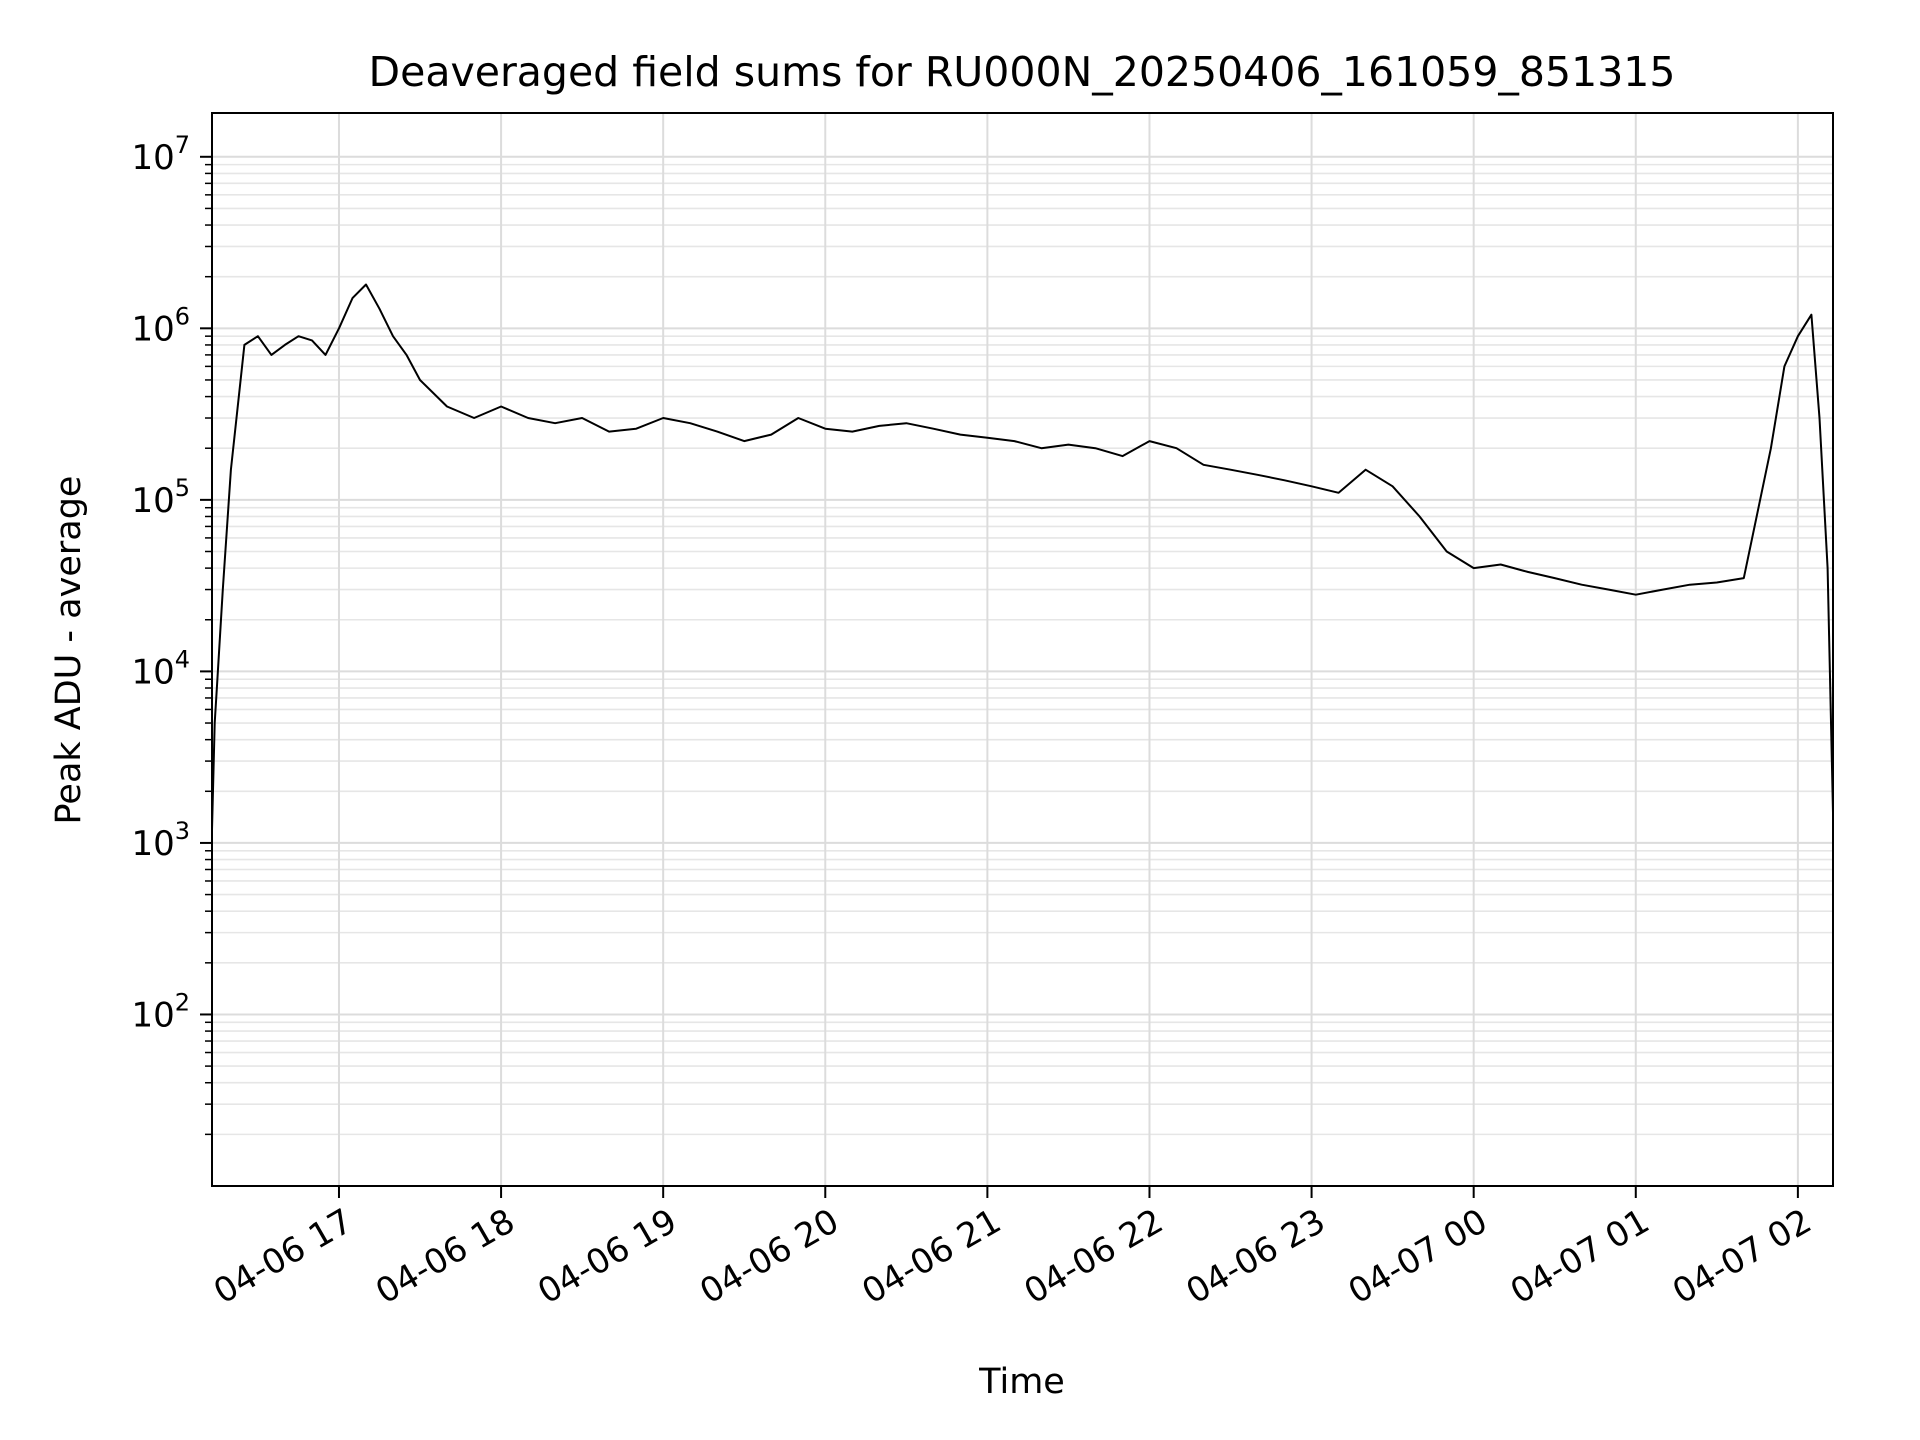 This screenshot has width=1920, height=1440. What do you see at coordinates (69, 650) in the screenshot?
I see `y-axis-label: Peak ADU - average` at bounding box center [69, 650].